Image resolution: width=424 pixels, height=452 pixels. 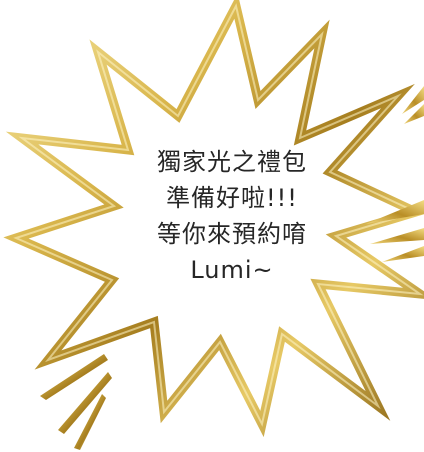 I want to click on message-line-3: 等你來預約唷, so click(x=232, y=234).